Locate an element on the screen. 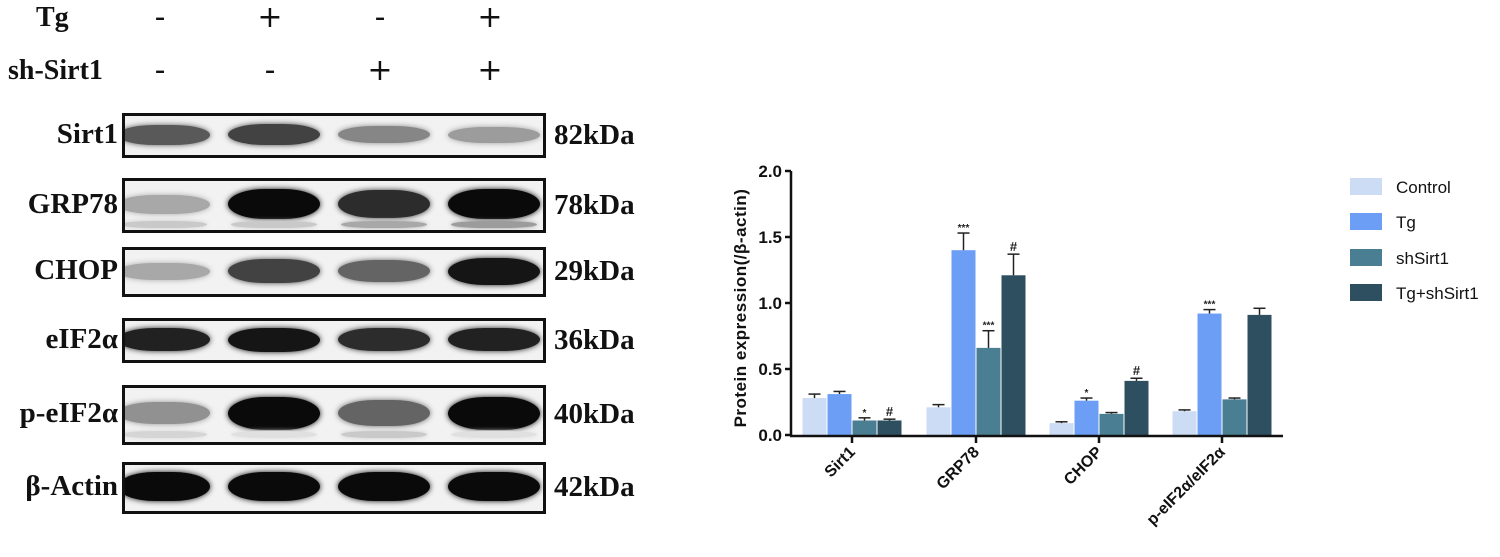 The width and height of the screenshot is (1500, 557). x-tick-label: Sirt1 is located at coordinates (840, 462).